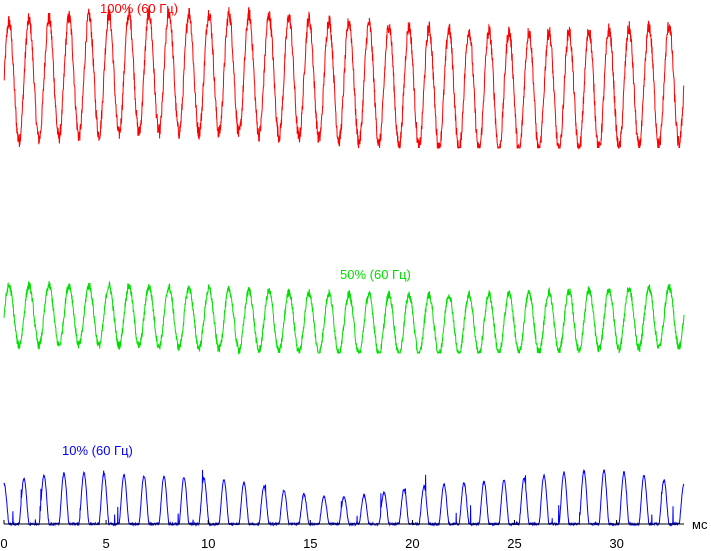 This screenshot has height=551, width=711. I want to click on series-label-100: 100% (60 Гц), so click(139, 8).